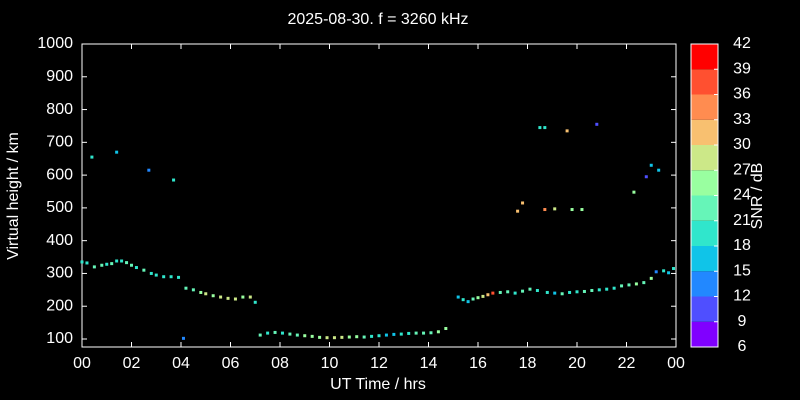 The width and height of the screenshot is (800, 400). I want to click on x-tick-label: 14, so click(429, 363).